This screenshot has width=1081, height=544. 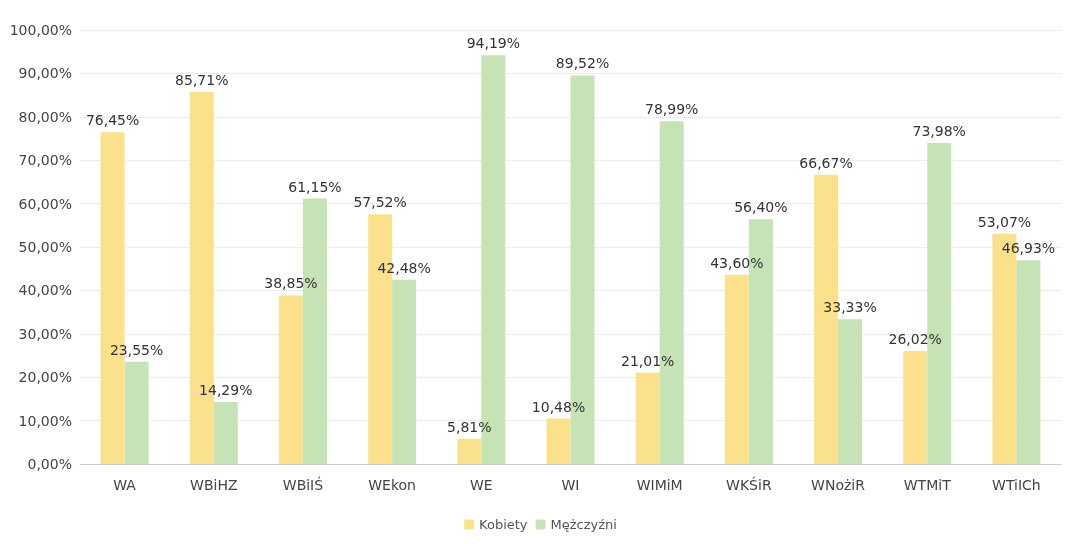 What do you see at coordinates (49, 464) in the screenshot?
I see `y-tick-label: 0,00%` at bounding box center [49, 464].